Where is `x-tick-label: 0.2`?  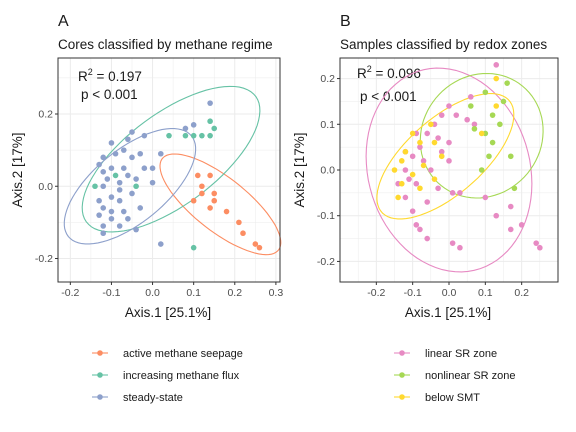
x-tick-label: 0.2 is located at coordinates (234, 293).